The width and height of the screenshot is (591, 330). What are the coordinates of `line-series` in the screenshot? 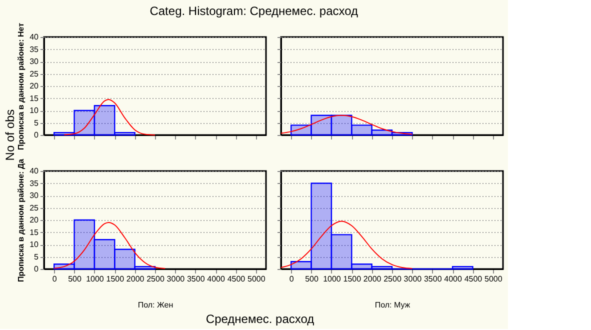 It's located at (110, 246).